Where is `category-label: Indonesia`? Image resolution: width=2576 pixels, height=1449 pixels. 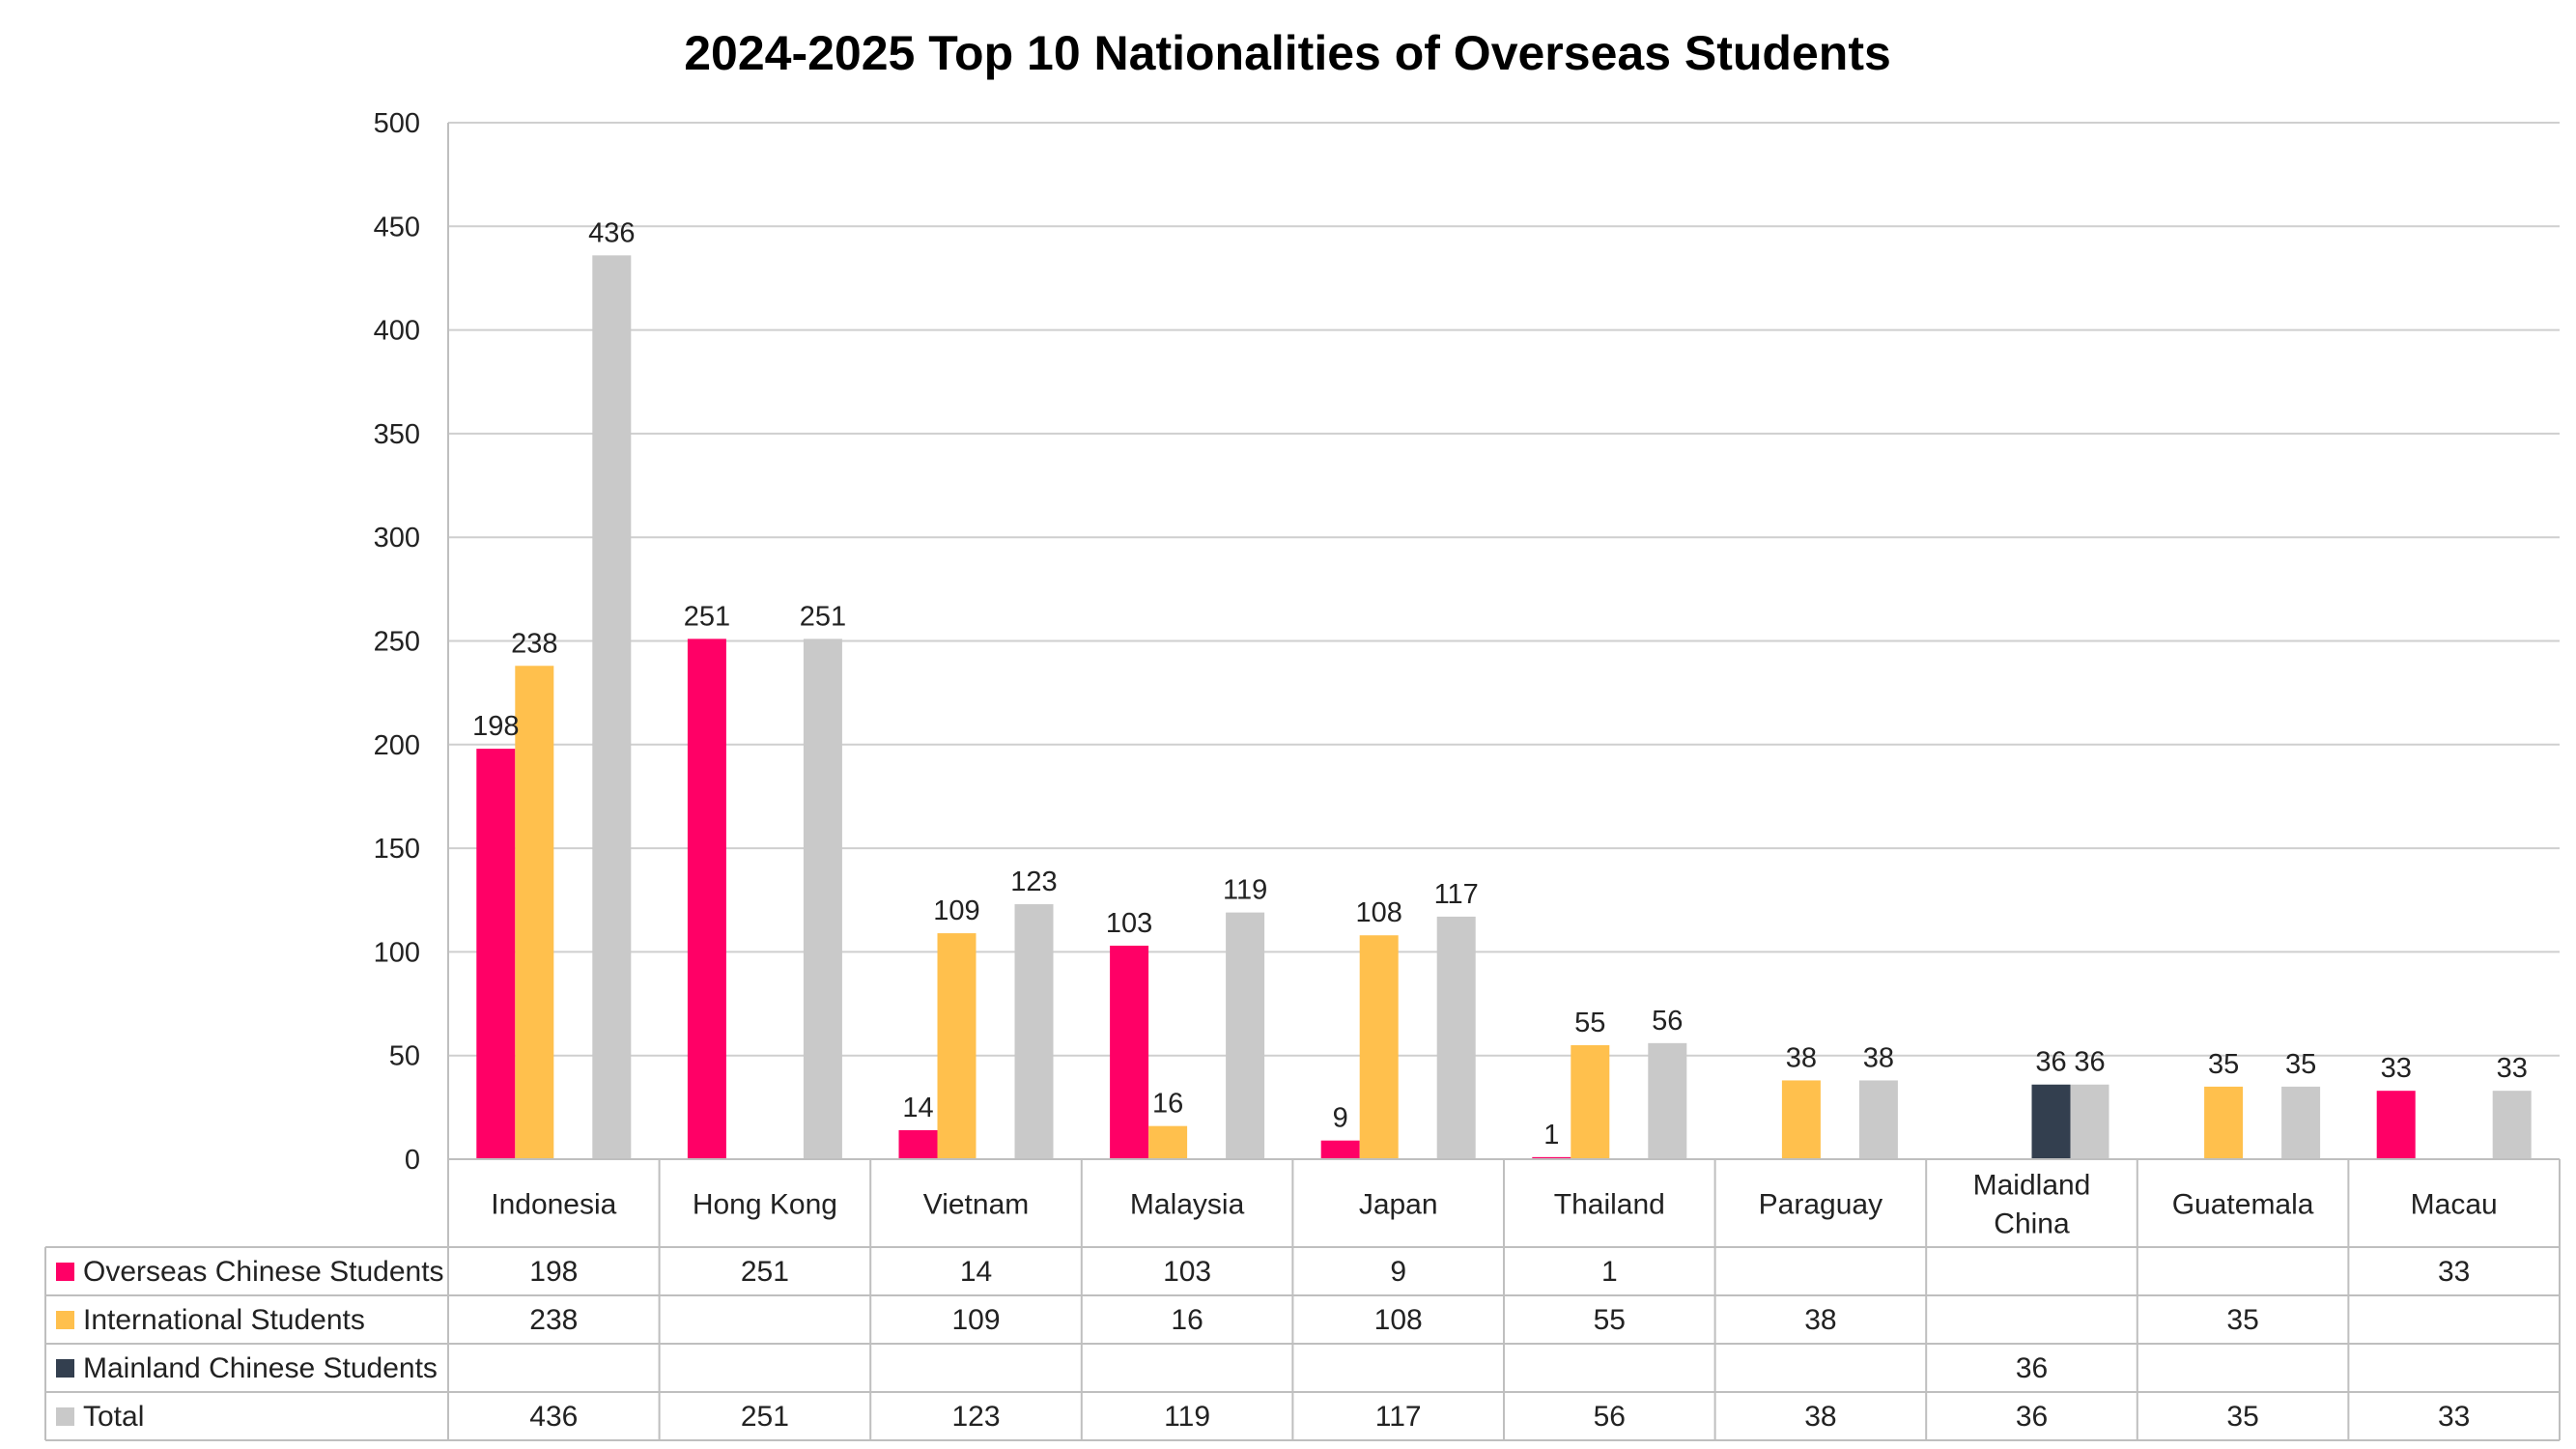 category-label: Indonesia is located at coordinates (553, 1205).